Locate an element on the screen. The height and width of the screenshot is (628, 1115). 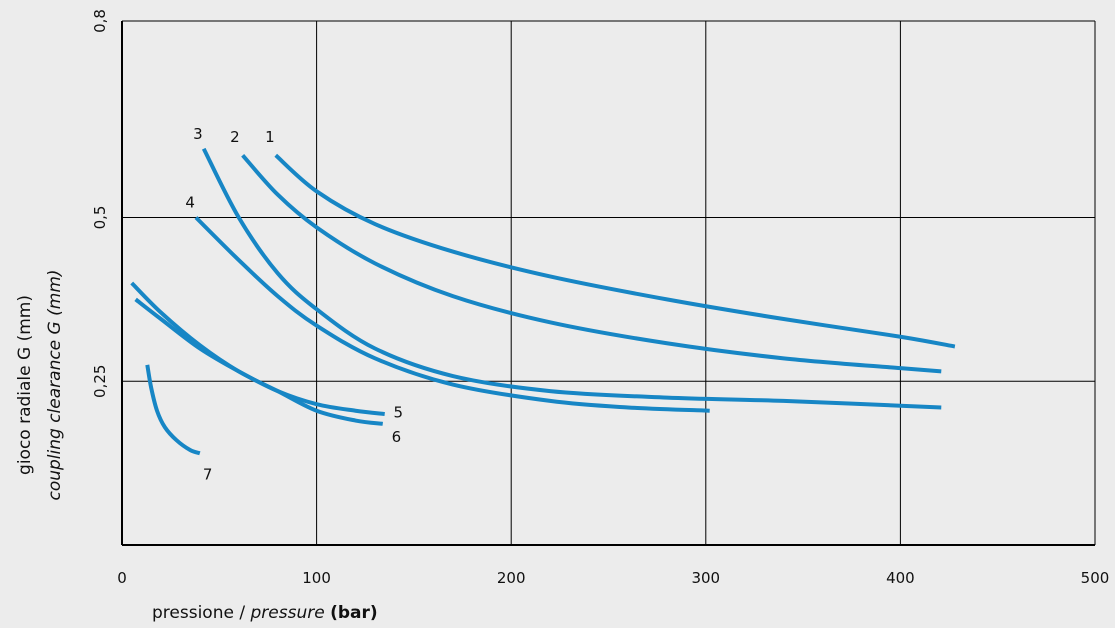
curve-labels: 1 2 3 4 5 6 7 is located at coordinates (294, 304).